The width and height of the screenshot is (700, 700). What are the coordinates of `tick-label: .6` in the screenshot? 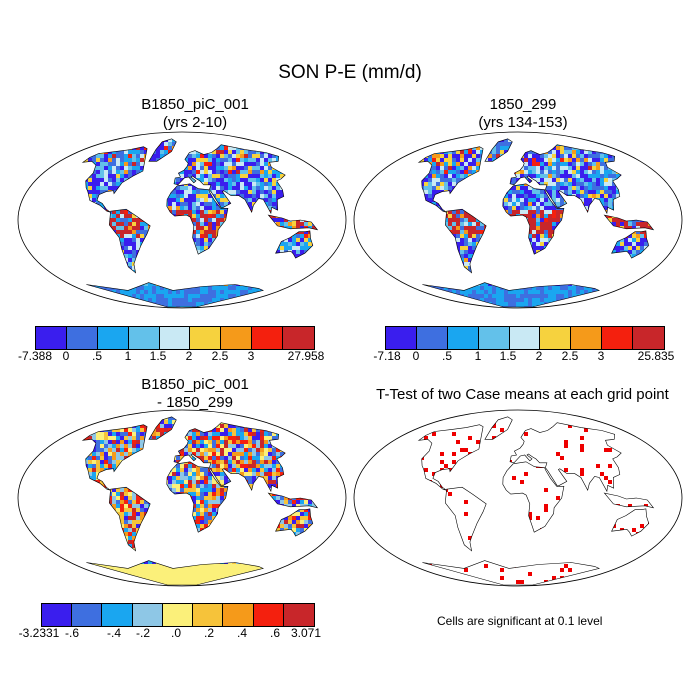 It's located at (275, 633).